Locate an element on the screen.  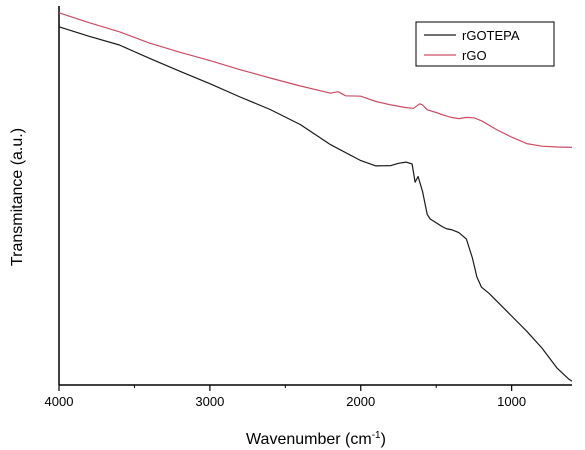
x-tick-label: 4000 is located at coordinates (59, 401).